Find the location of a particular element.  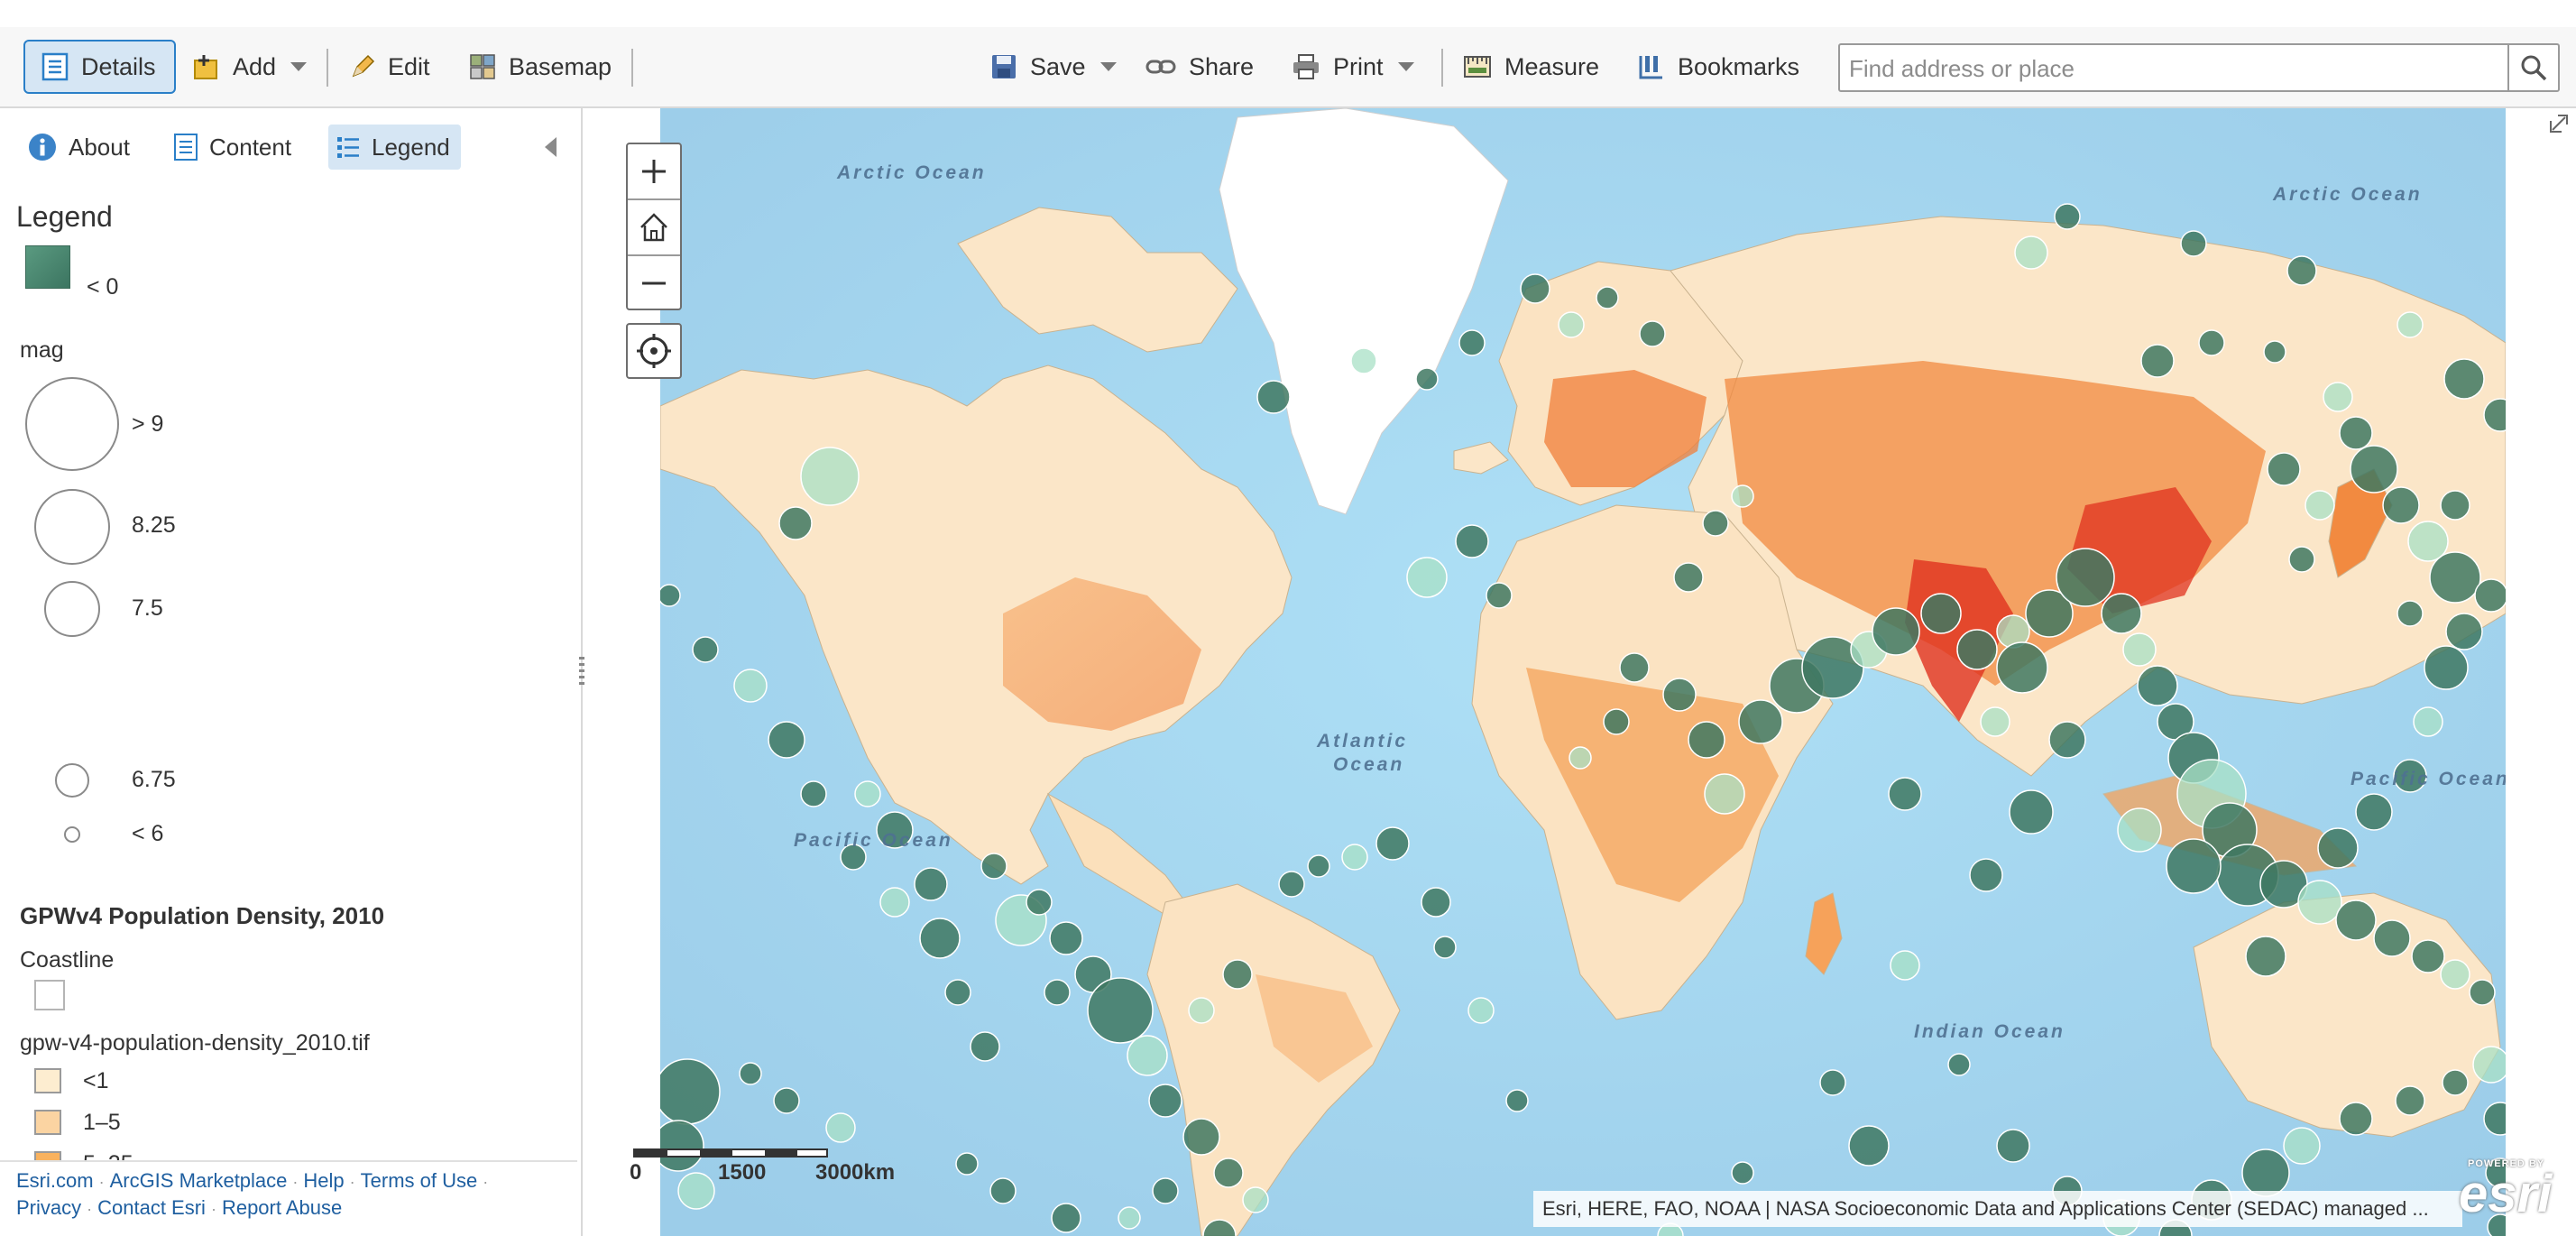

tab-legend: Legend is located at coordinates (394, 148).